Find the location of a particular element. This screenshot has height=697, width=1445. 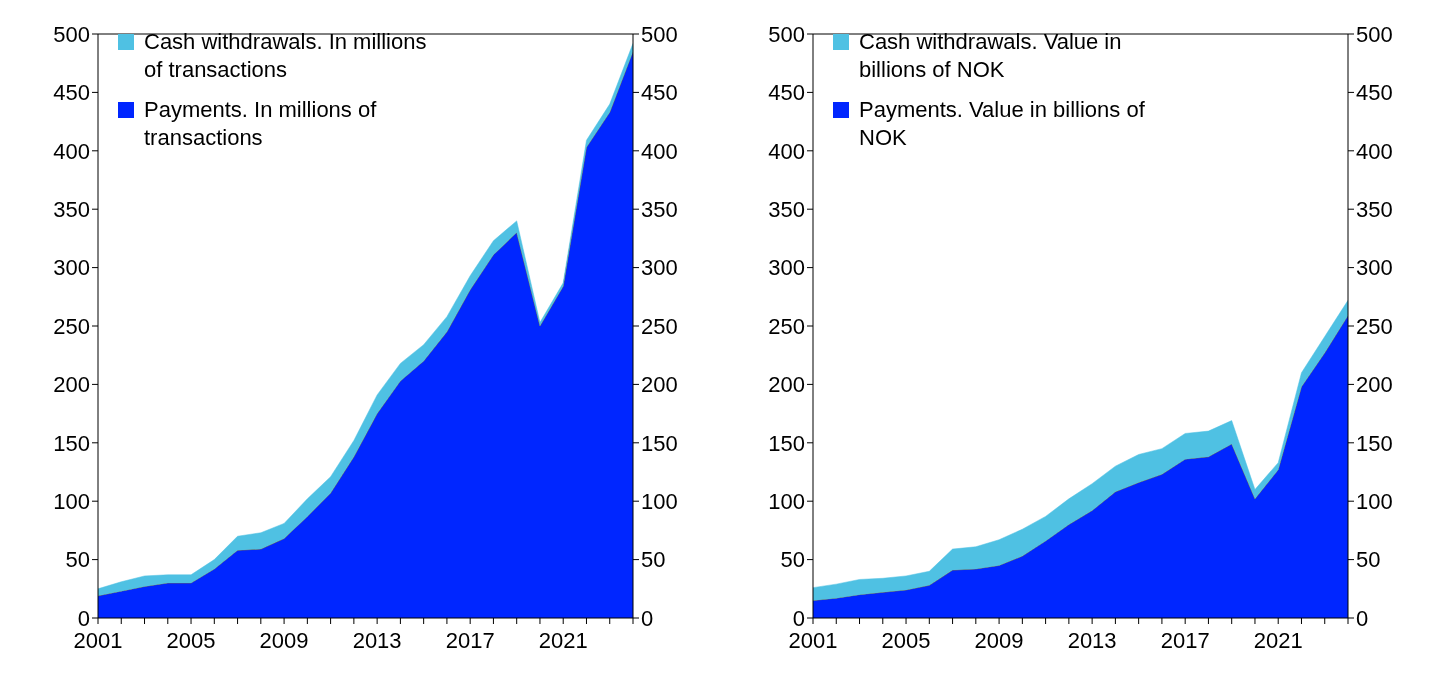

legend-label: Cash withdrawals. Value in billions of NOK is located at coordinates (991, 56).